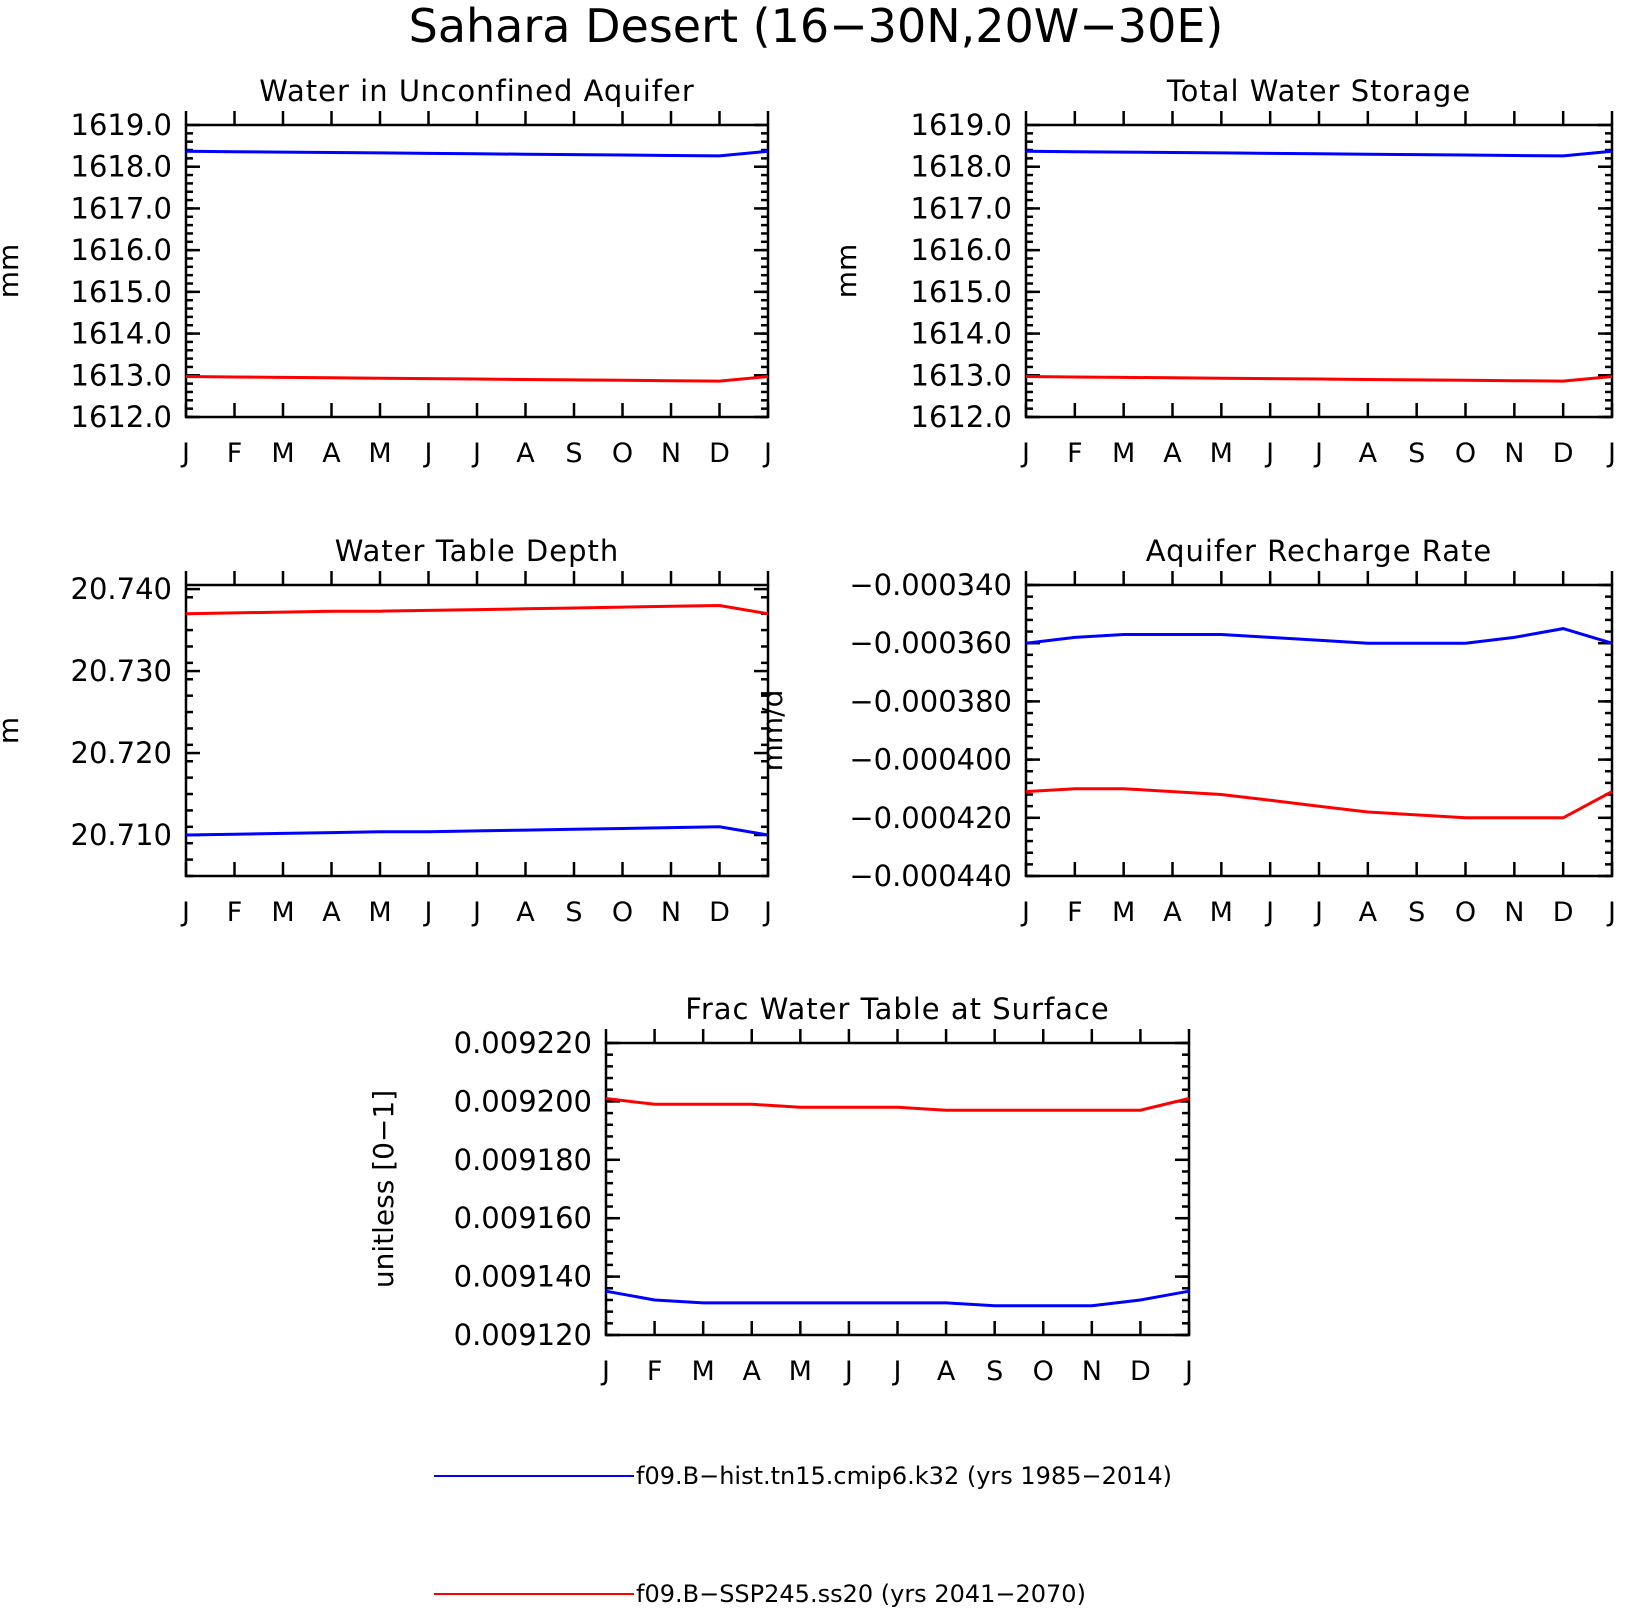 Image resolution: width=1626 pixels, height=1608 pixels. I want to click on y-tick-label: 20.720, so click(121, 753).